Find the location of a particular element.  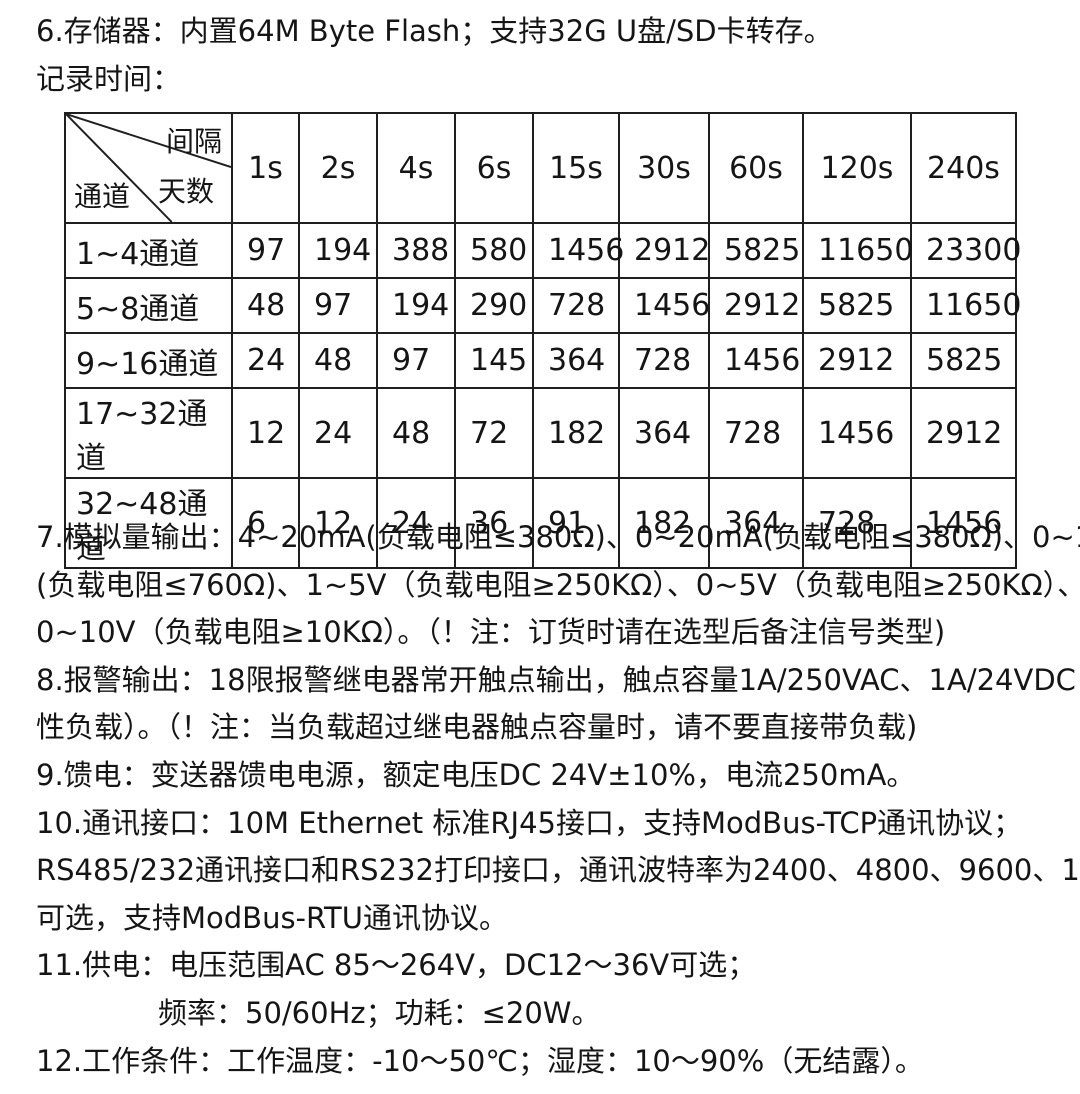

column-header-60s: 60s is located at coordinates (756, 168).